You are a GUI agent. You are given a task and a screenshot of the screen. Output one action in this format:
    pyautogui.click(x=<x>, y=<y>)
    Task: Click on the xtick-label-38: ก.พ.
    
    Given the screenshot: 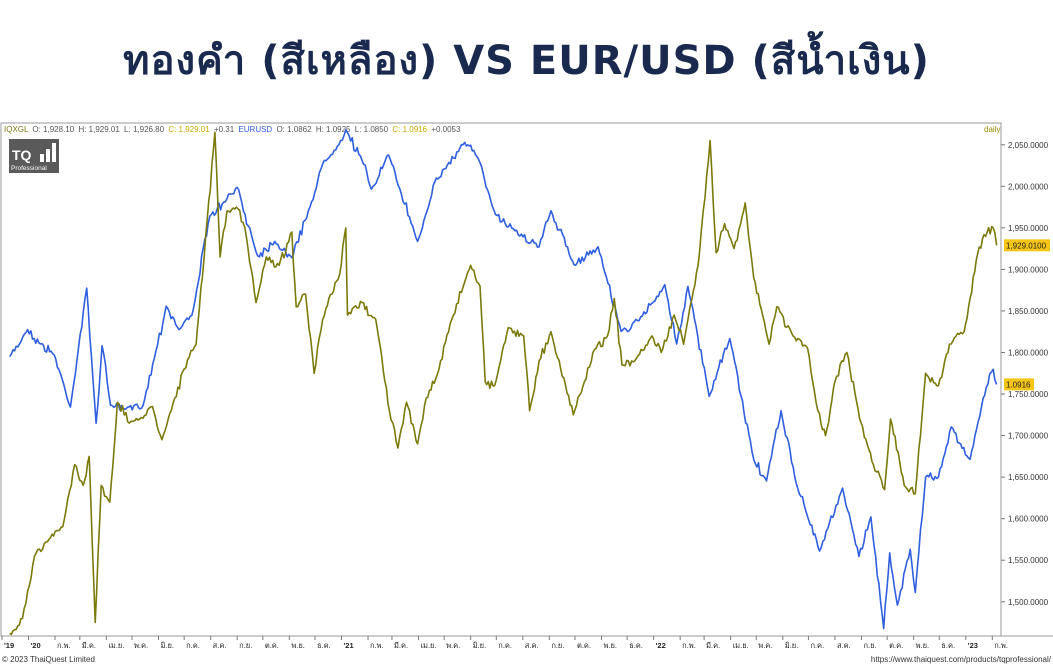 What is the action you would take?
    pyautogui.click(x=1001, y=645)
    